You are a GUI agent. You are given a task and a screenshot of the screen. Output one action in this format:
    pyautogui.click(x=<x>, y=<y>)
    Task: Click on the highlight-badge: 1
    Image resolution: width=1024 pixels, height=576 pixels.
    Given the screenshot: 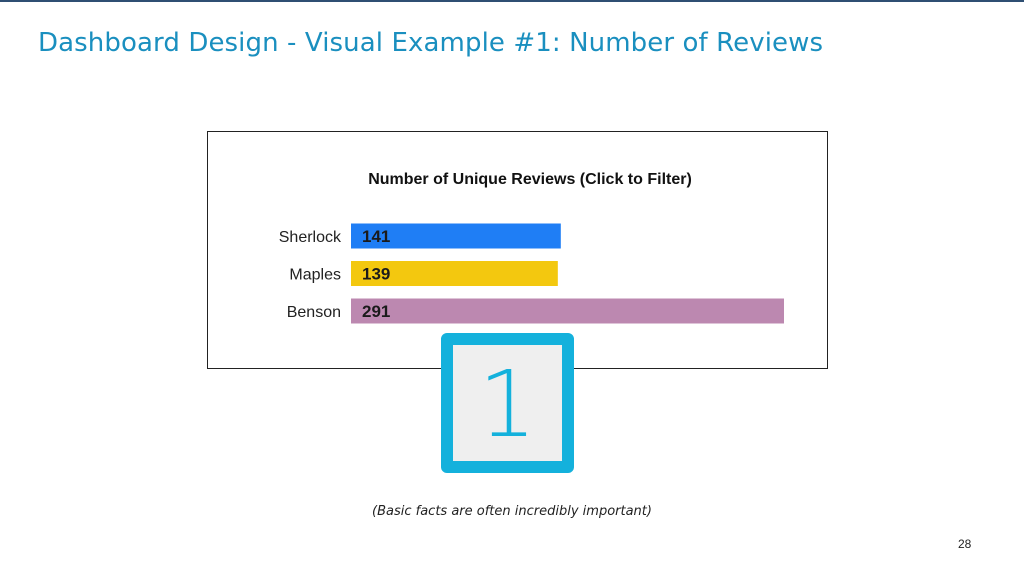 What is the action you would take?
    pyautogui.click(x=507, y=403)
    